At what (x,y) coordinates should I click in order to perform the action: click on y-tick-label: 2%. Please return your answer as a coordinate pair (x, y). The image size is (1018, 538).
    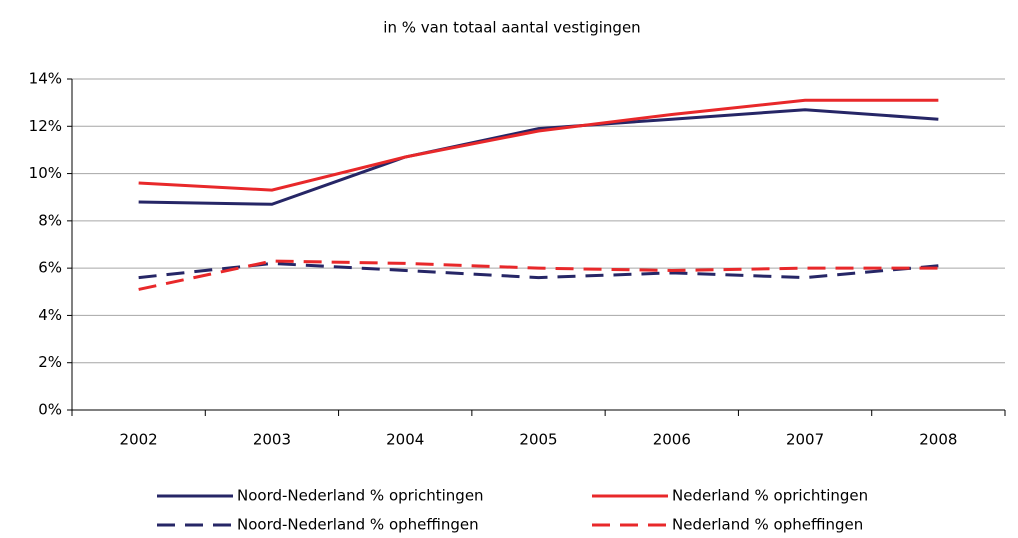
    Looking at the image, I should click on (50, 362).